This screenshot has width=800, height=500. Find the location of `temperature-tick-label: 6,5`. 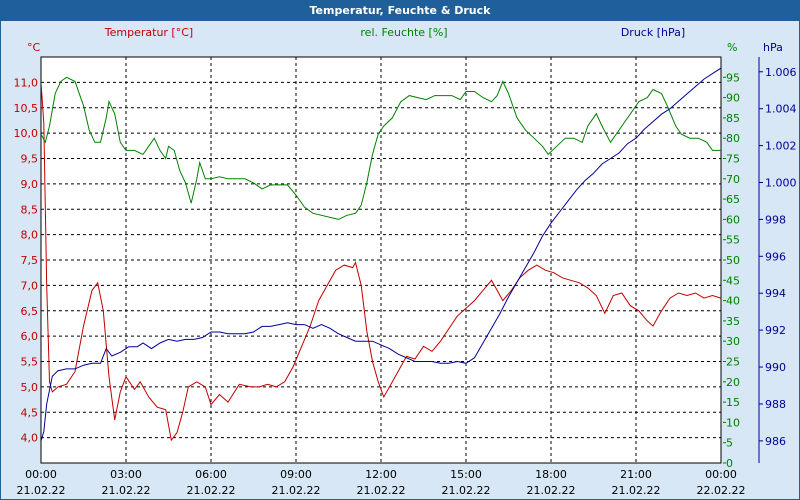

temperature-tick-label: 6,5 is located at coordinates (30, 311).